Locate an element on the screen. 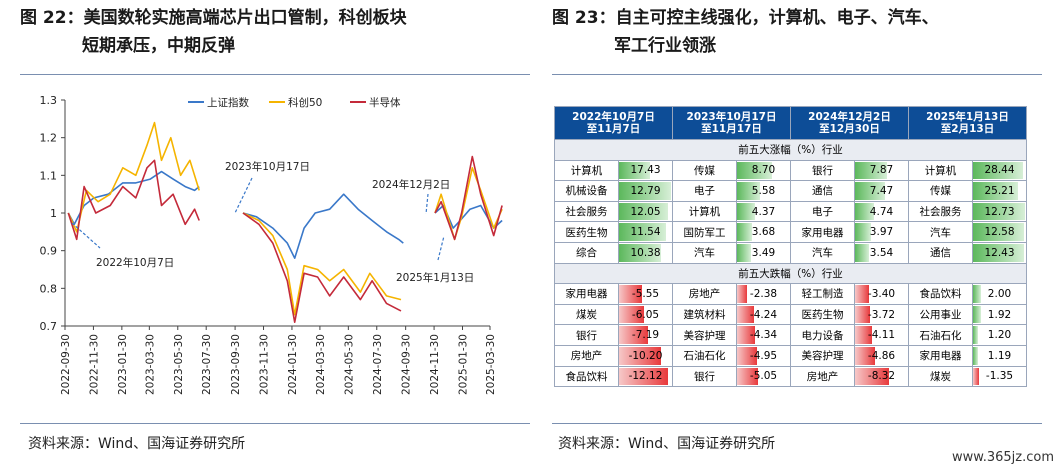 The width and height of the screenshot is (1060, 469). value-text: 12.43 is located at coordinates (999, 252).